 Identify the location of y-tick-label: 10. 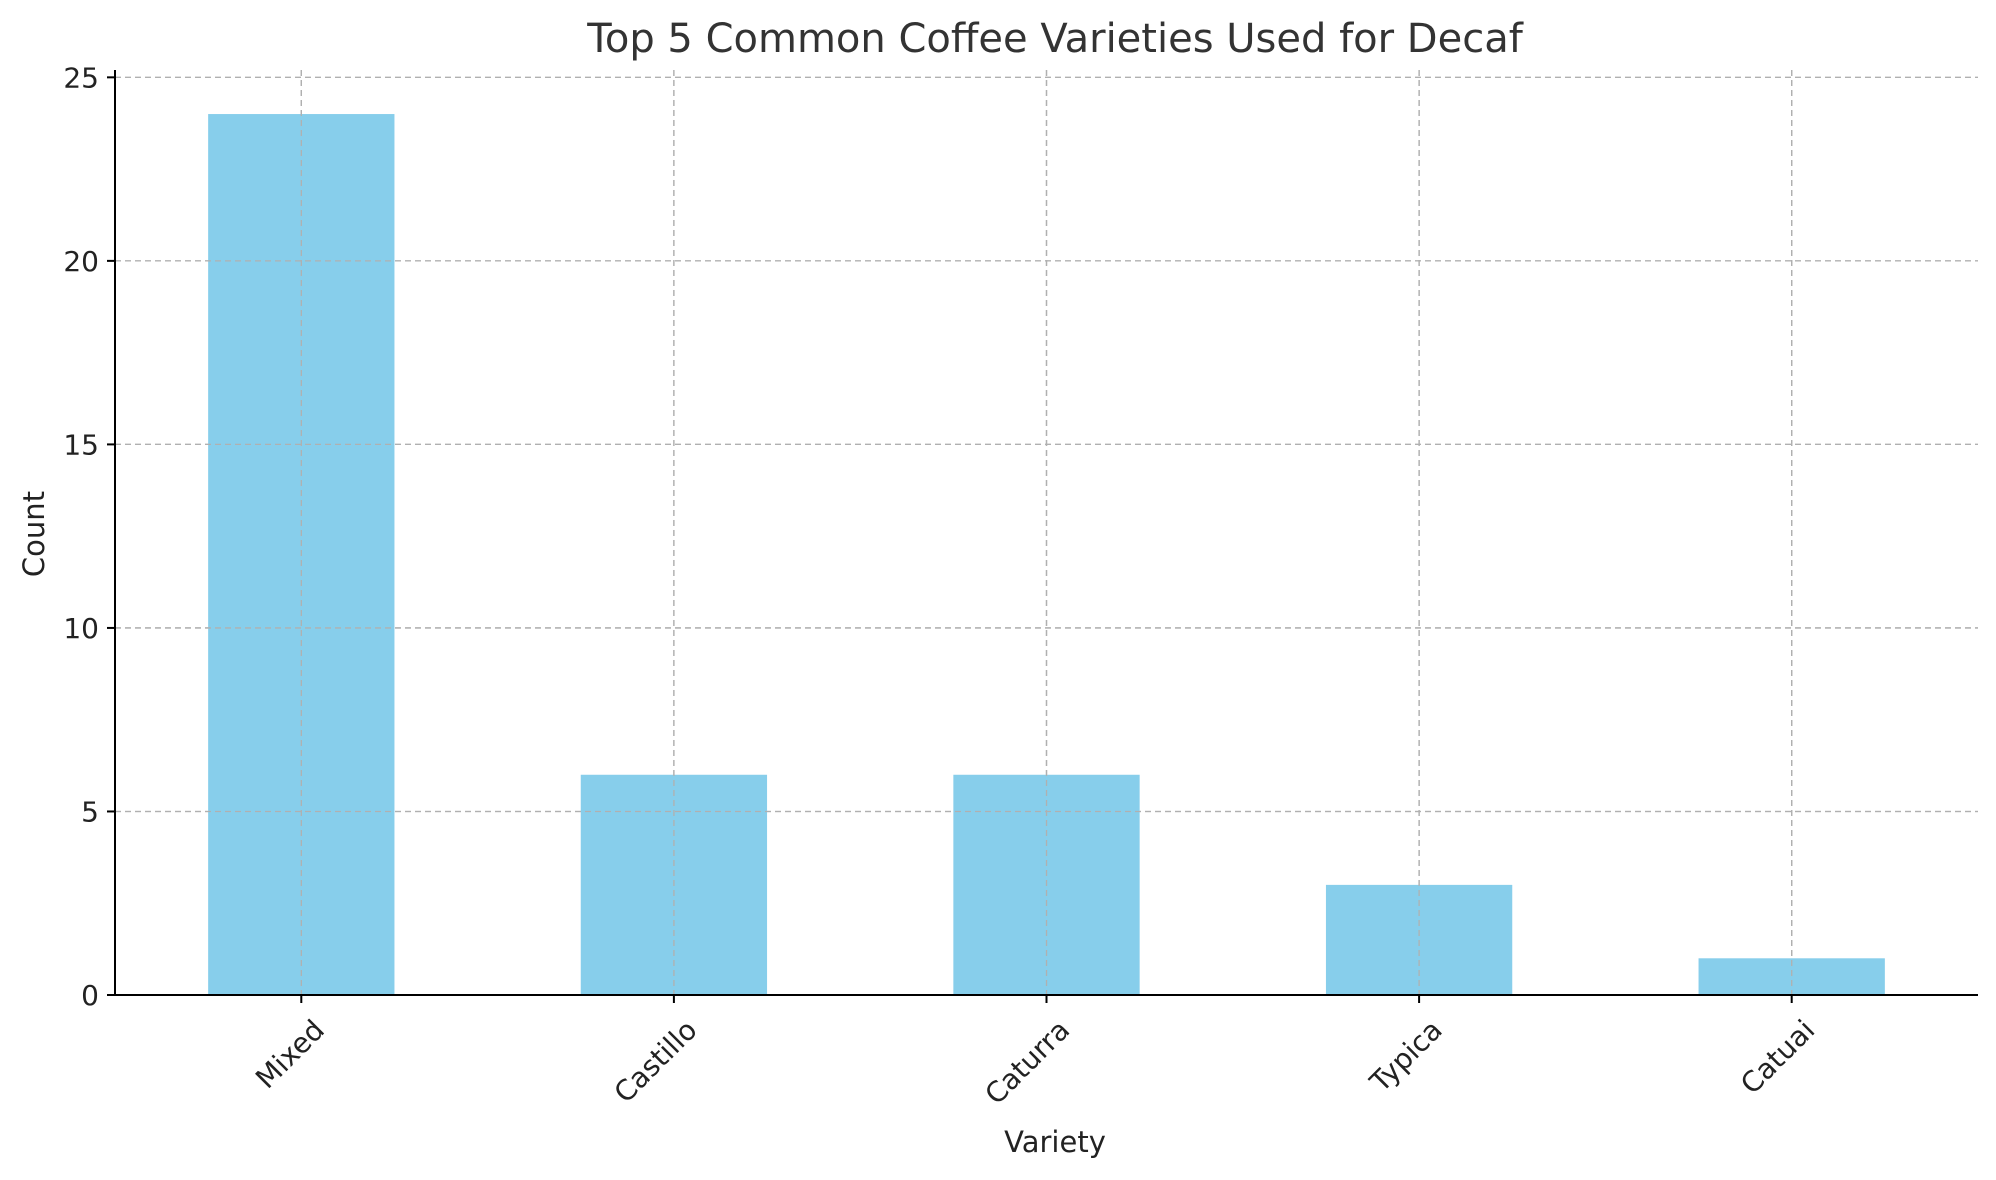
(81, 628).